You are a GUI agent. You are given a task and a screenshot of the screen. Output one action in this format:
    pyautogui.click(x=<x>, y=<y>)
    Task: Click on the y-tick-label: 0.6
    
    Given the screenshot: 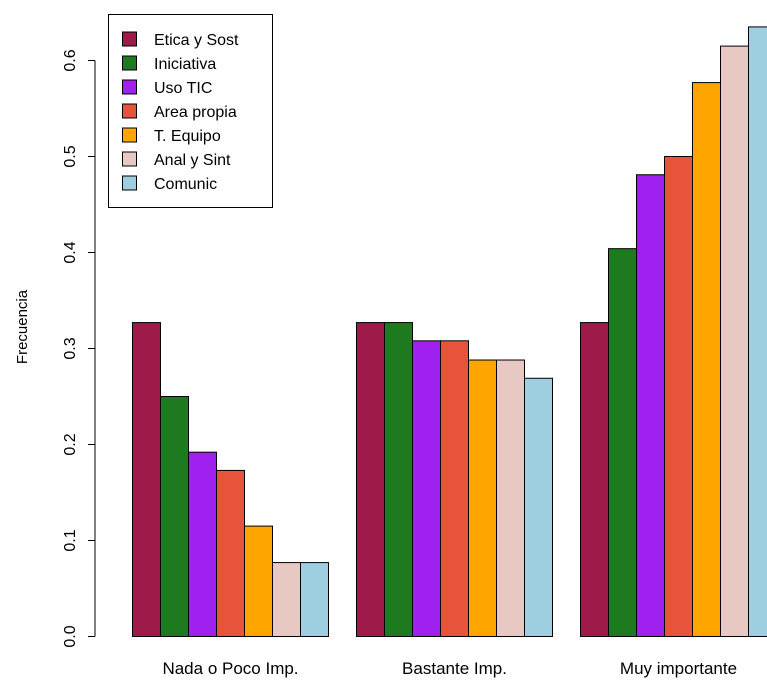 What is the action you would take?
    pyautogui.click(x=70, y=60)
    